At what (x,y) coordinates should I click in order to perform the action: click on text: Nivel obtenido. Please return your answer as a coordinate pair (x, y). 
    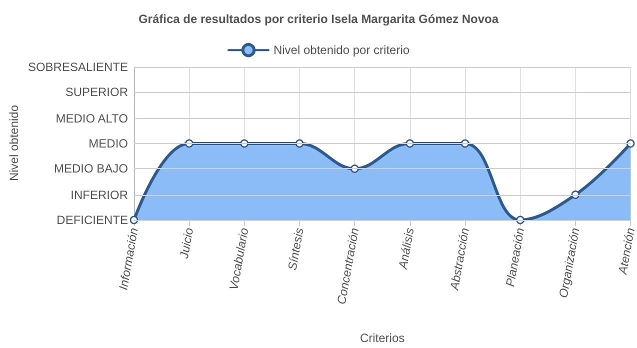
    Looking at the image, I should click on (14, 143).